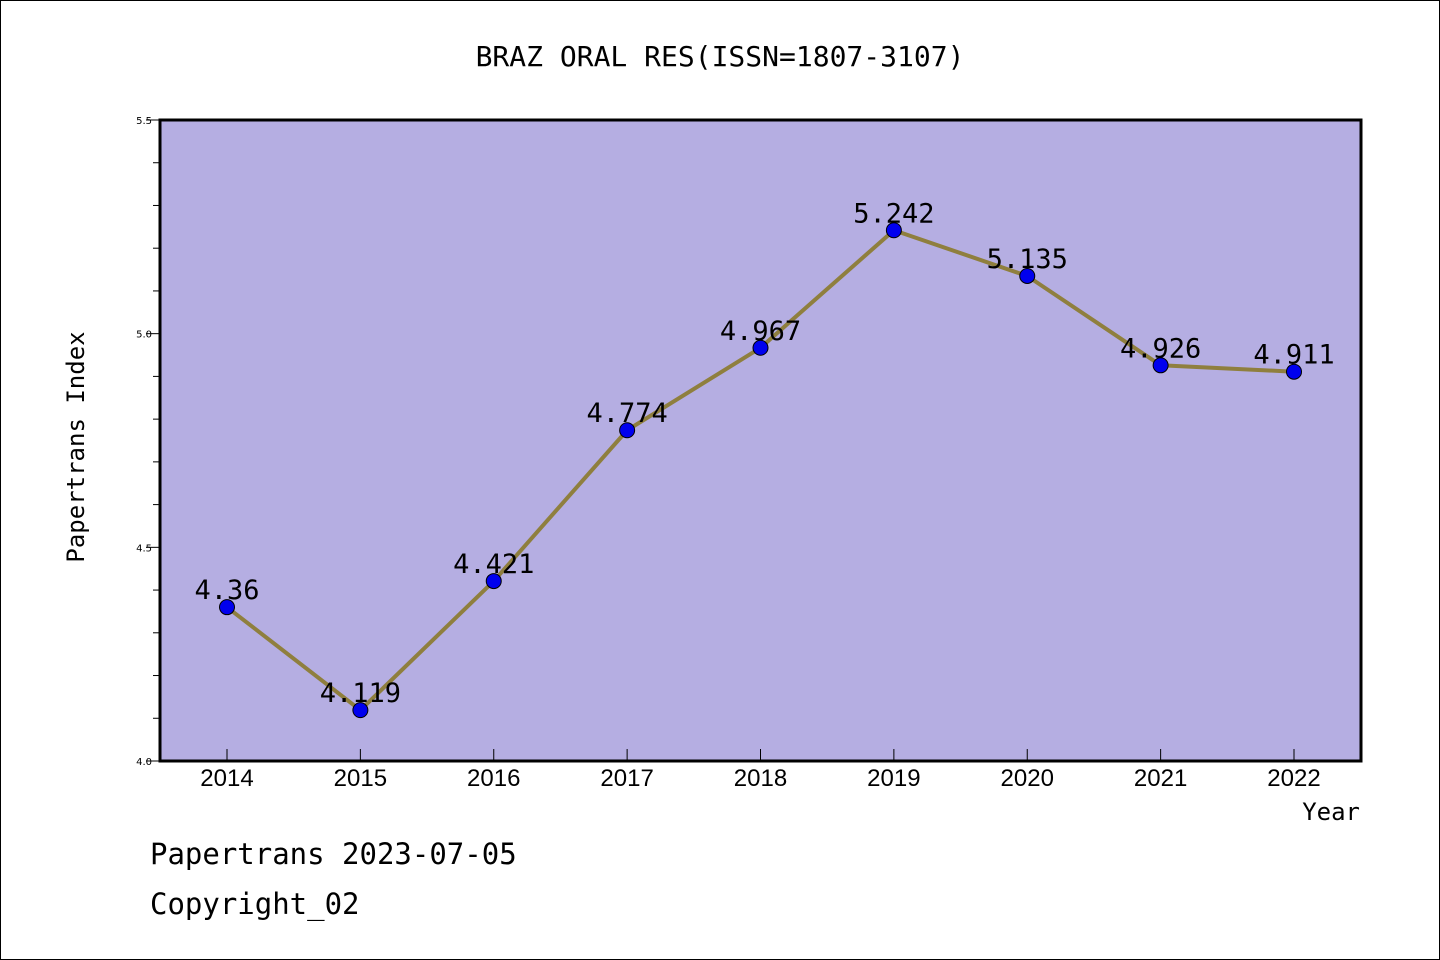 The width and height of the screenshot is (1440, 960). What do you see at coordinates (1027, 778) in the screenshot?
I see `x-tick-label: 2020` at bounding box center [1027, 778].